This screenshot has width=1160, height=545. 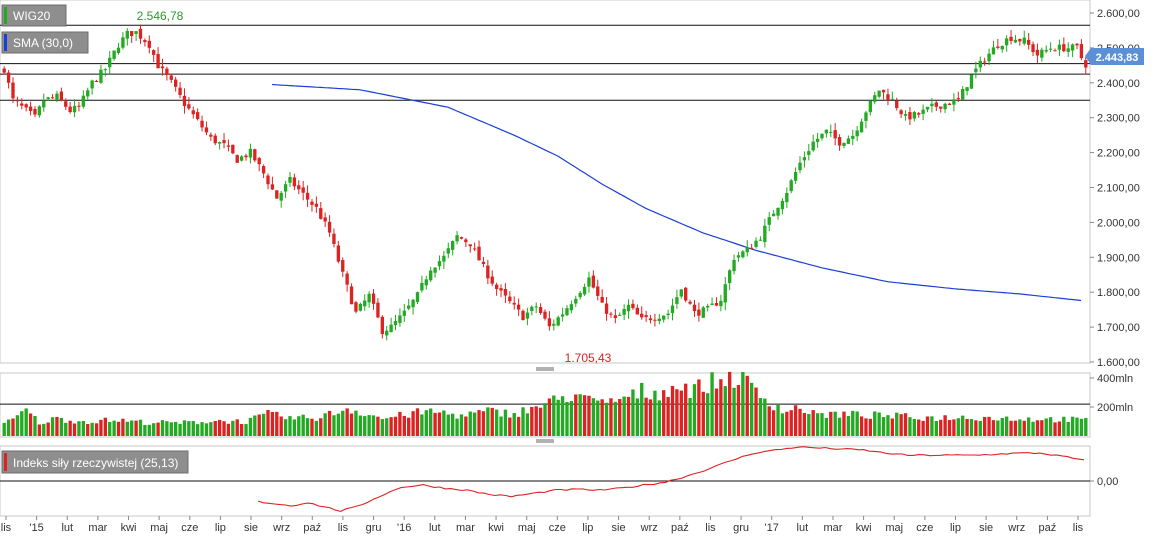 What do you see at coordinates (34, 15) in the screenshot?
I see `legend-wig20: WIG20` at bounding box center [34, 15].